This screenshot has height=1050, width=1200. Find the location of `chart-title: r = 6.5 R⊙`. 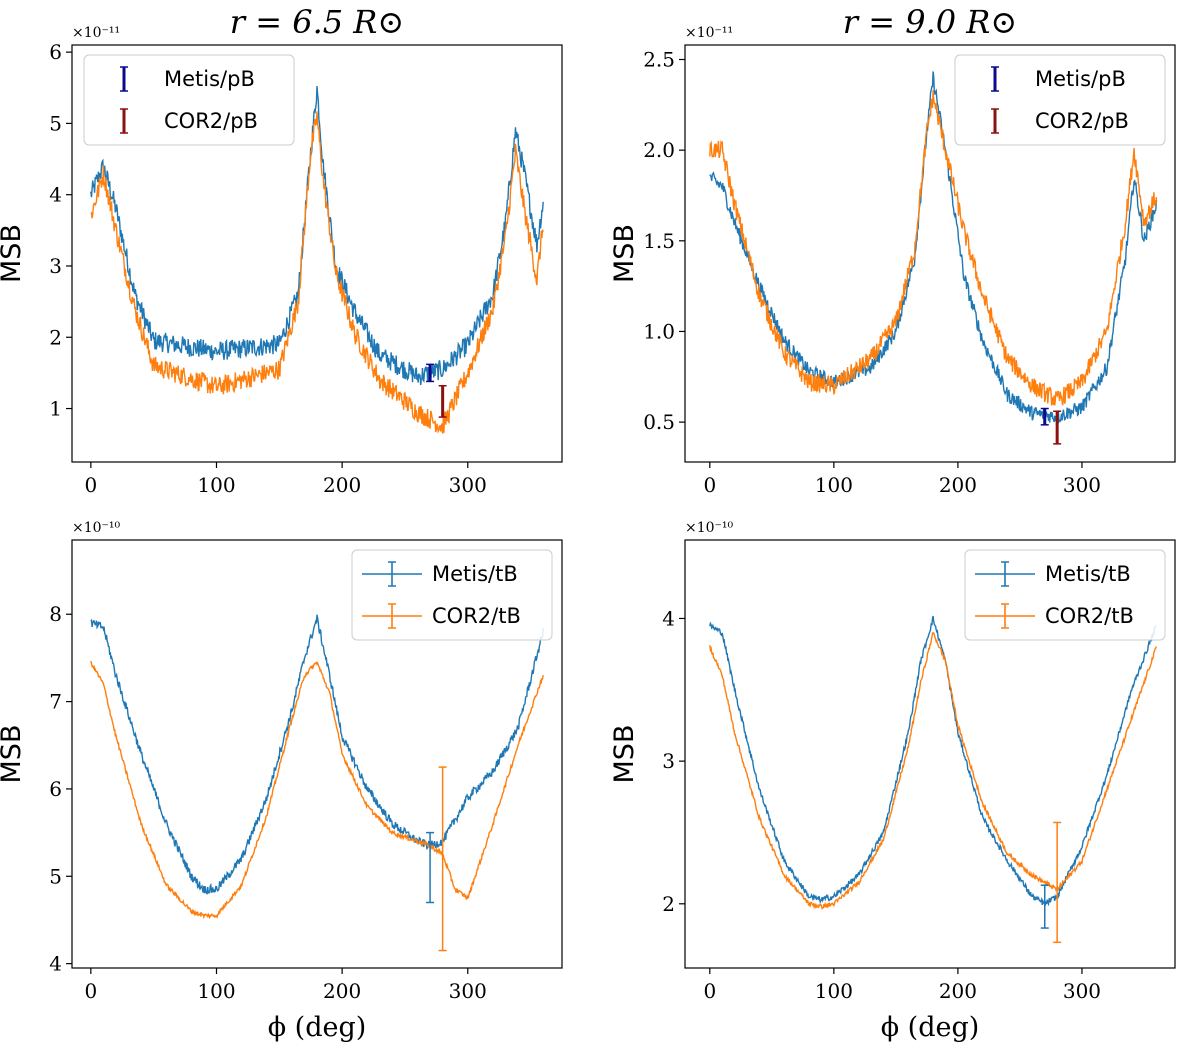

chart-title: r = 6.5 R⊙ is located at coordinates (317, 22).